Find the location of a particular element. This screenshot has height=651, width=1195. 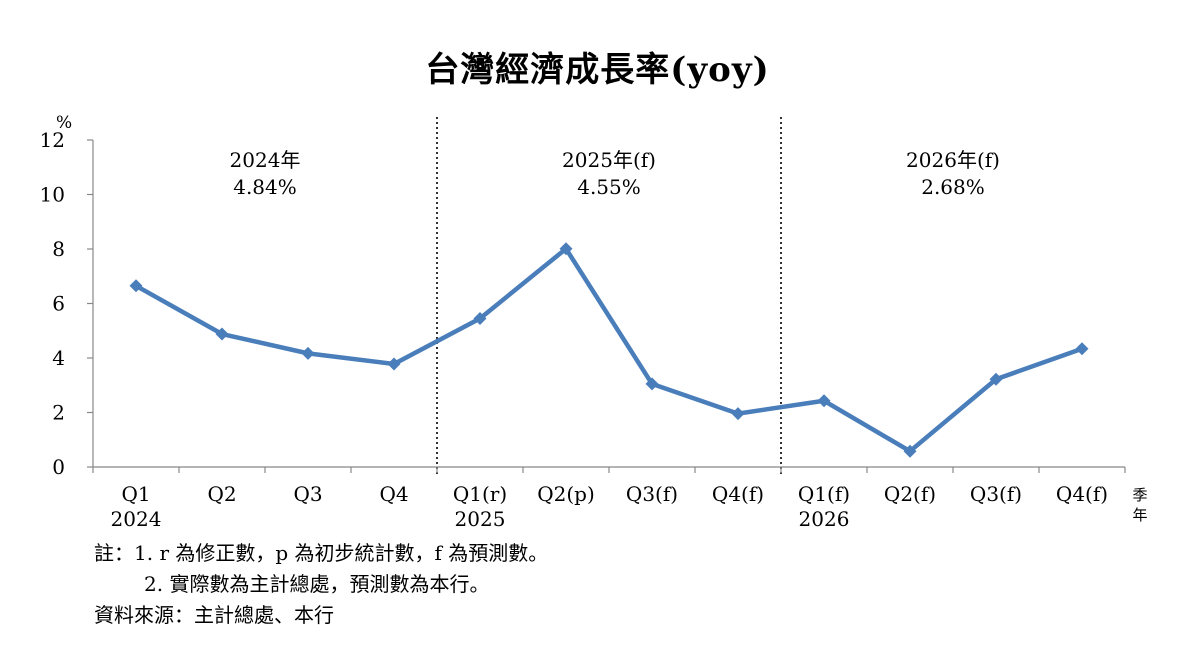

annotation-year: 2026年(f) is located at coordinates (953, 160).